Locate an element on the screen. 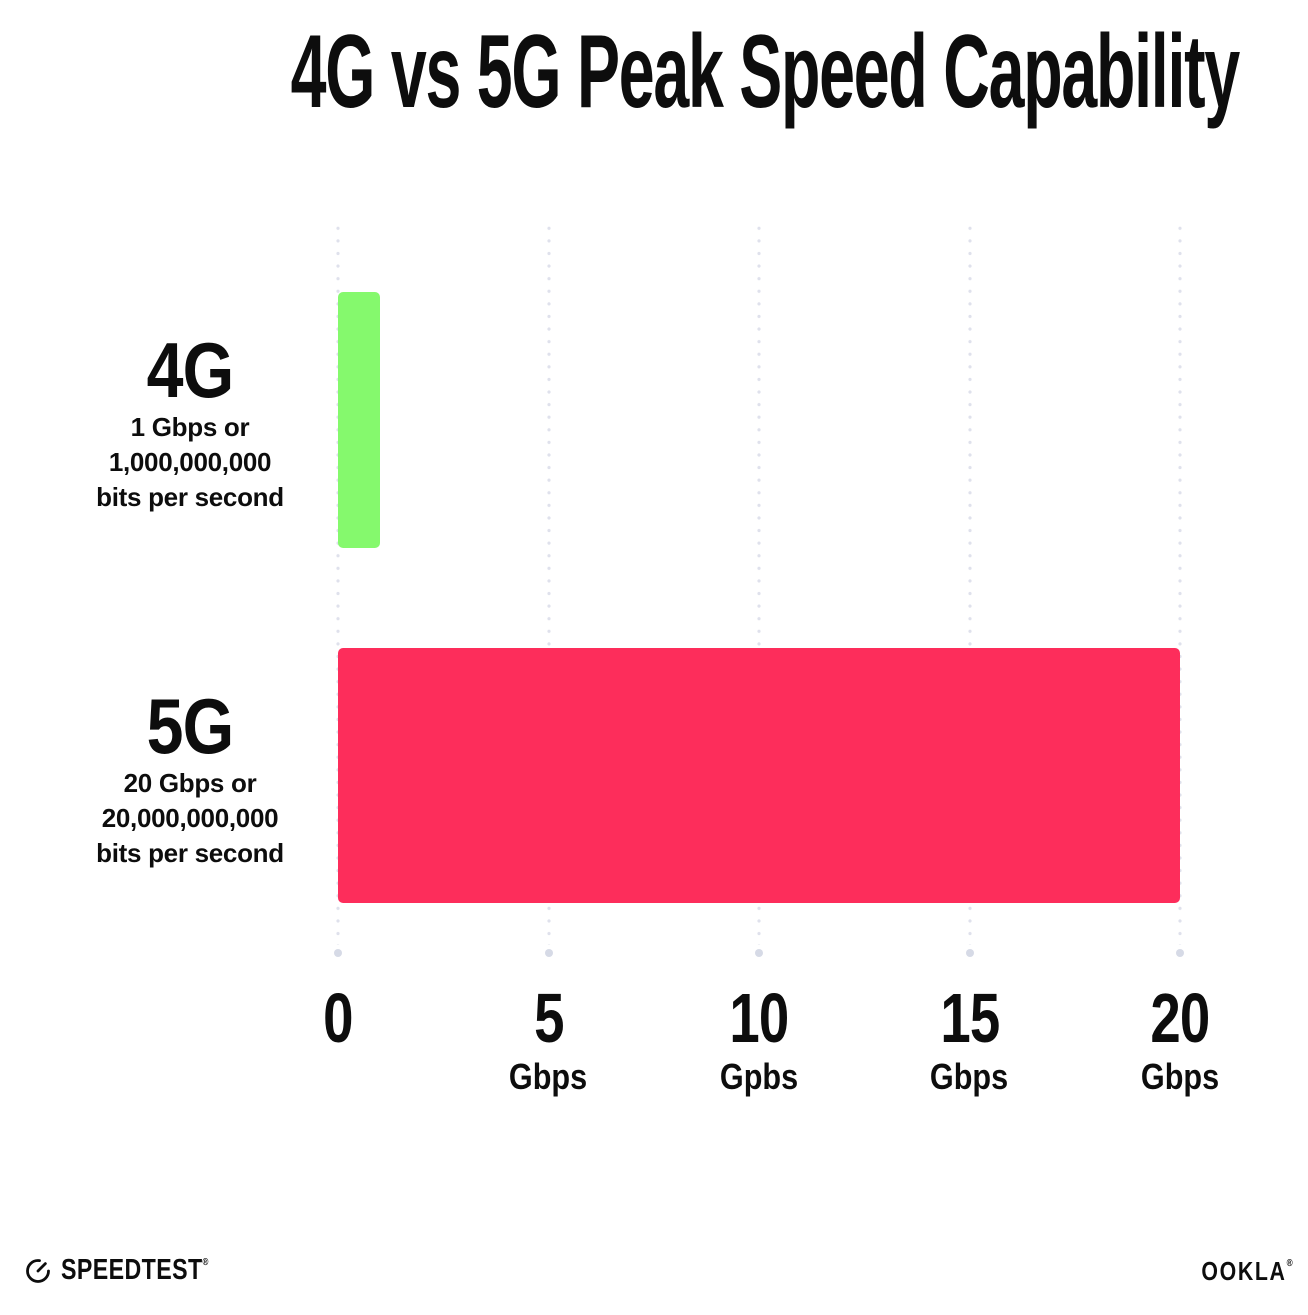  desc-line: 20,000,000,000 is located at coordinates (190, 818).